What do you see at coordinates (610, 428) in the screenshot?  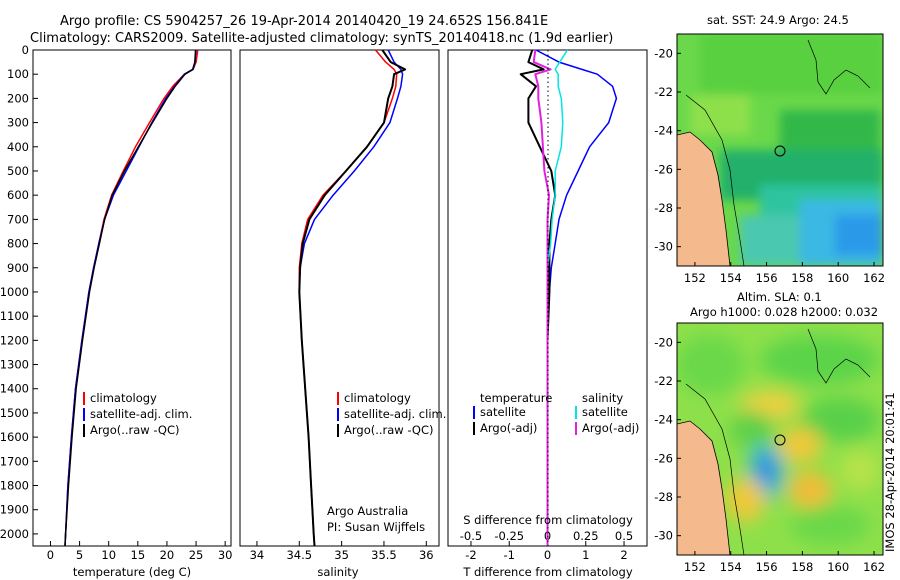 I see `difference-legend-s-argo: Argo(-adj)` at bounding box center [610, 428].